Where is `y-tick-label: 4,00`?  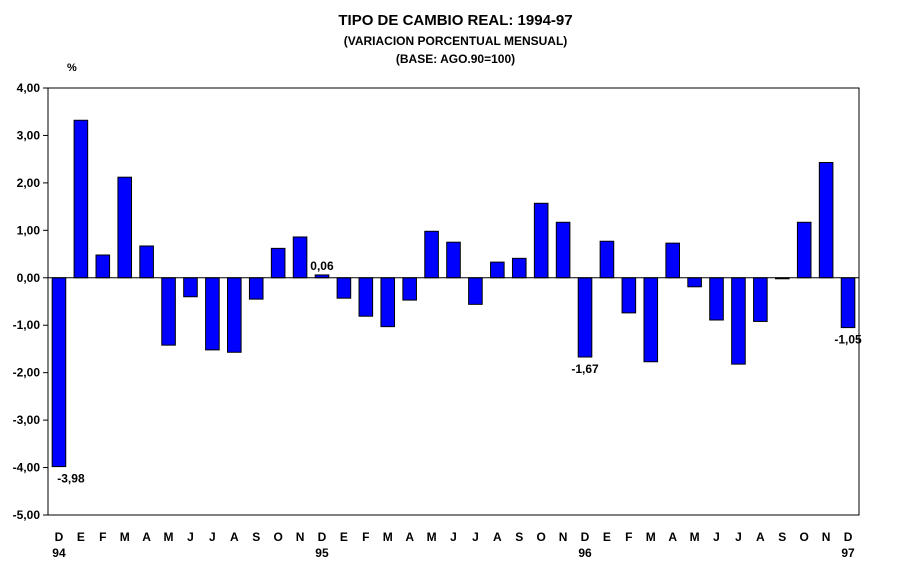 y-tick-label: 4,00 is located at coordinates (29, 88).